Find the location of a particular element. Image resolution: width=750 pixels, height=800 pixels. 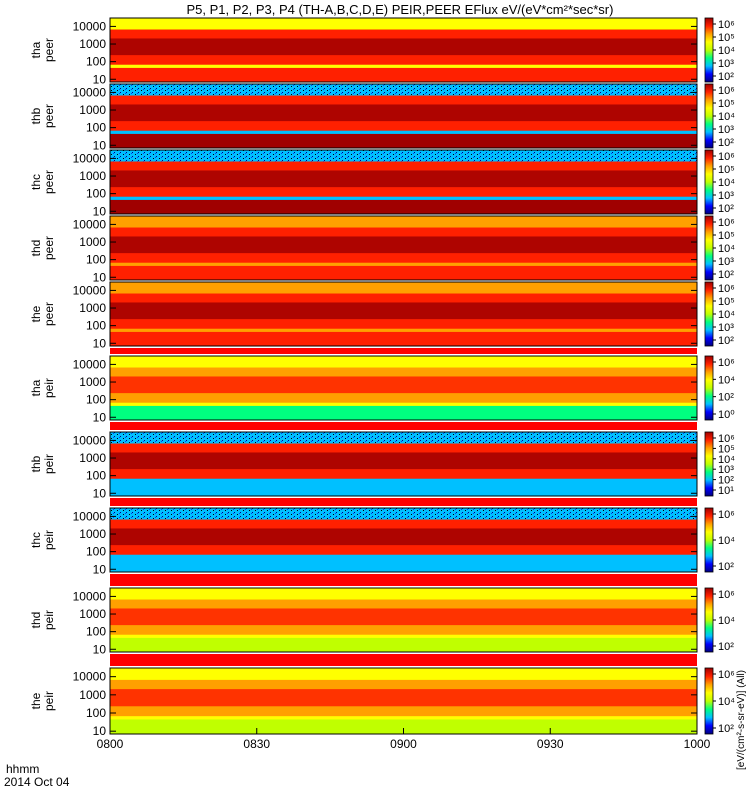

y-axis-label: tha is located at coordinates (36, 49).